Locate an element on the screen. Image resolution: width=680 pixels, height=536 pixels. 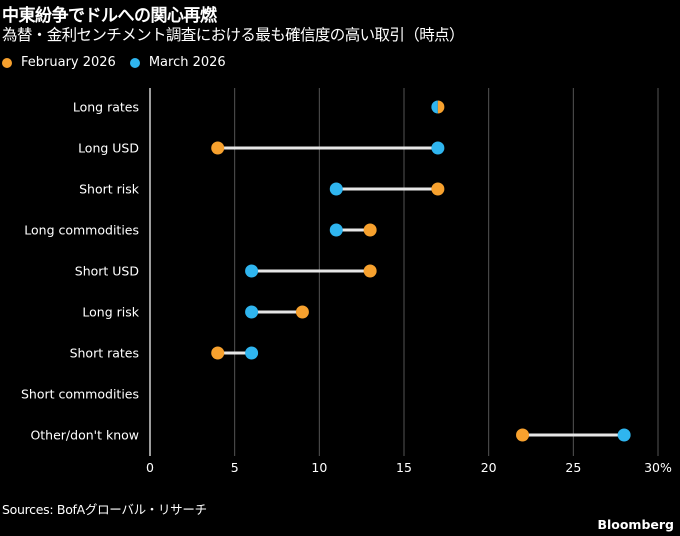
category-label: Long commodities is located at coordinates (81, 230).